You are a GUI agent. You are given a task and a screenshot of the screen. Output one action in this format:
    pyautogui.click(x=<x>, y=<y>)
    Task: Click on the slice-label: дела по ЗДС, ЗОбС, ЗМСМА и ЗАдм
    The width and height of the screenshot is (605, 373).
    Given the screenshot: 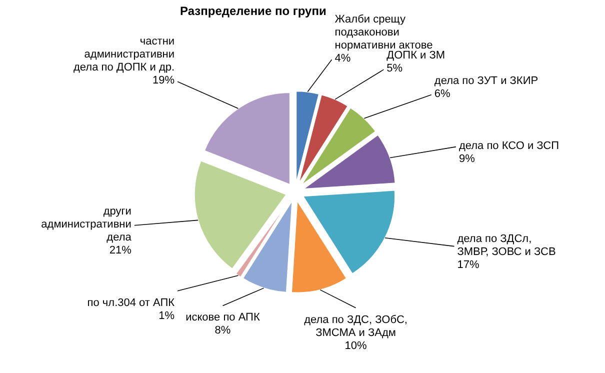 What is the action you would take?
    pyautogui.click(x=356, y=326)
    